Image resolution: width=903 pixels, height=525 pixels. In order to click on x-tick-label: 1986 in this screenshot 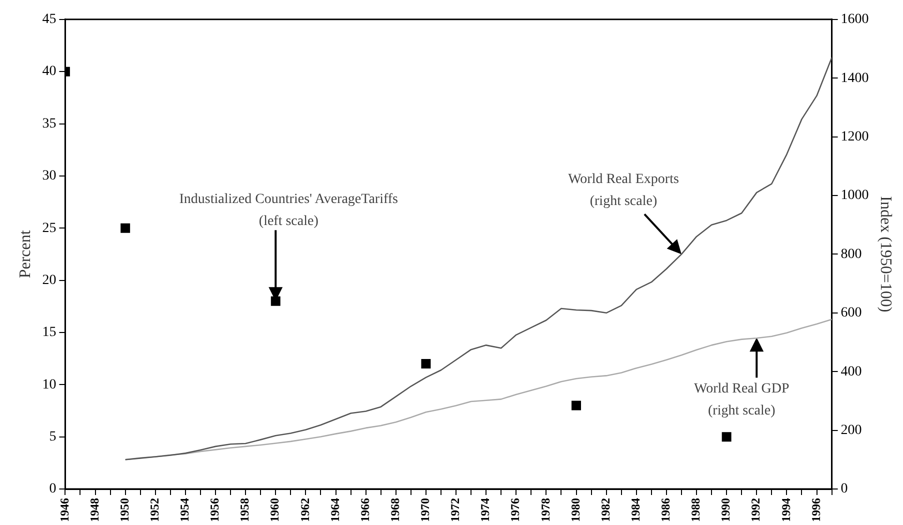, I will do `click(665, 510)`.